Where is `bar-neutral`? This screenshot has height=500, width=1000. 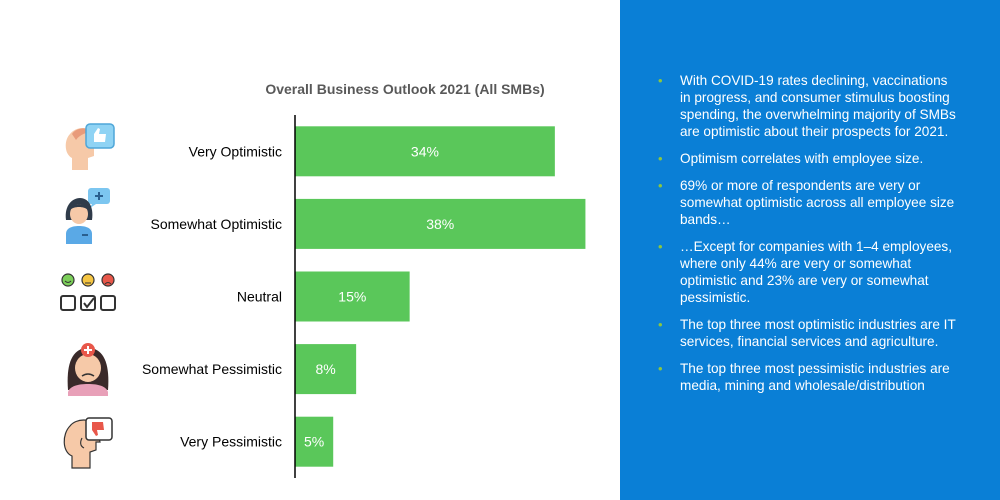
bar-neutral is located at coordinates (352, 296).